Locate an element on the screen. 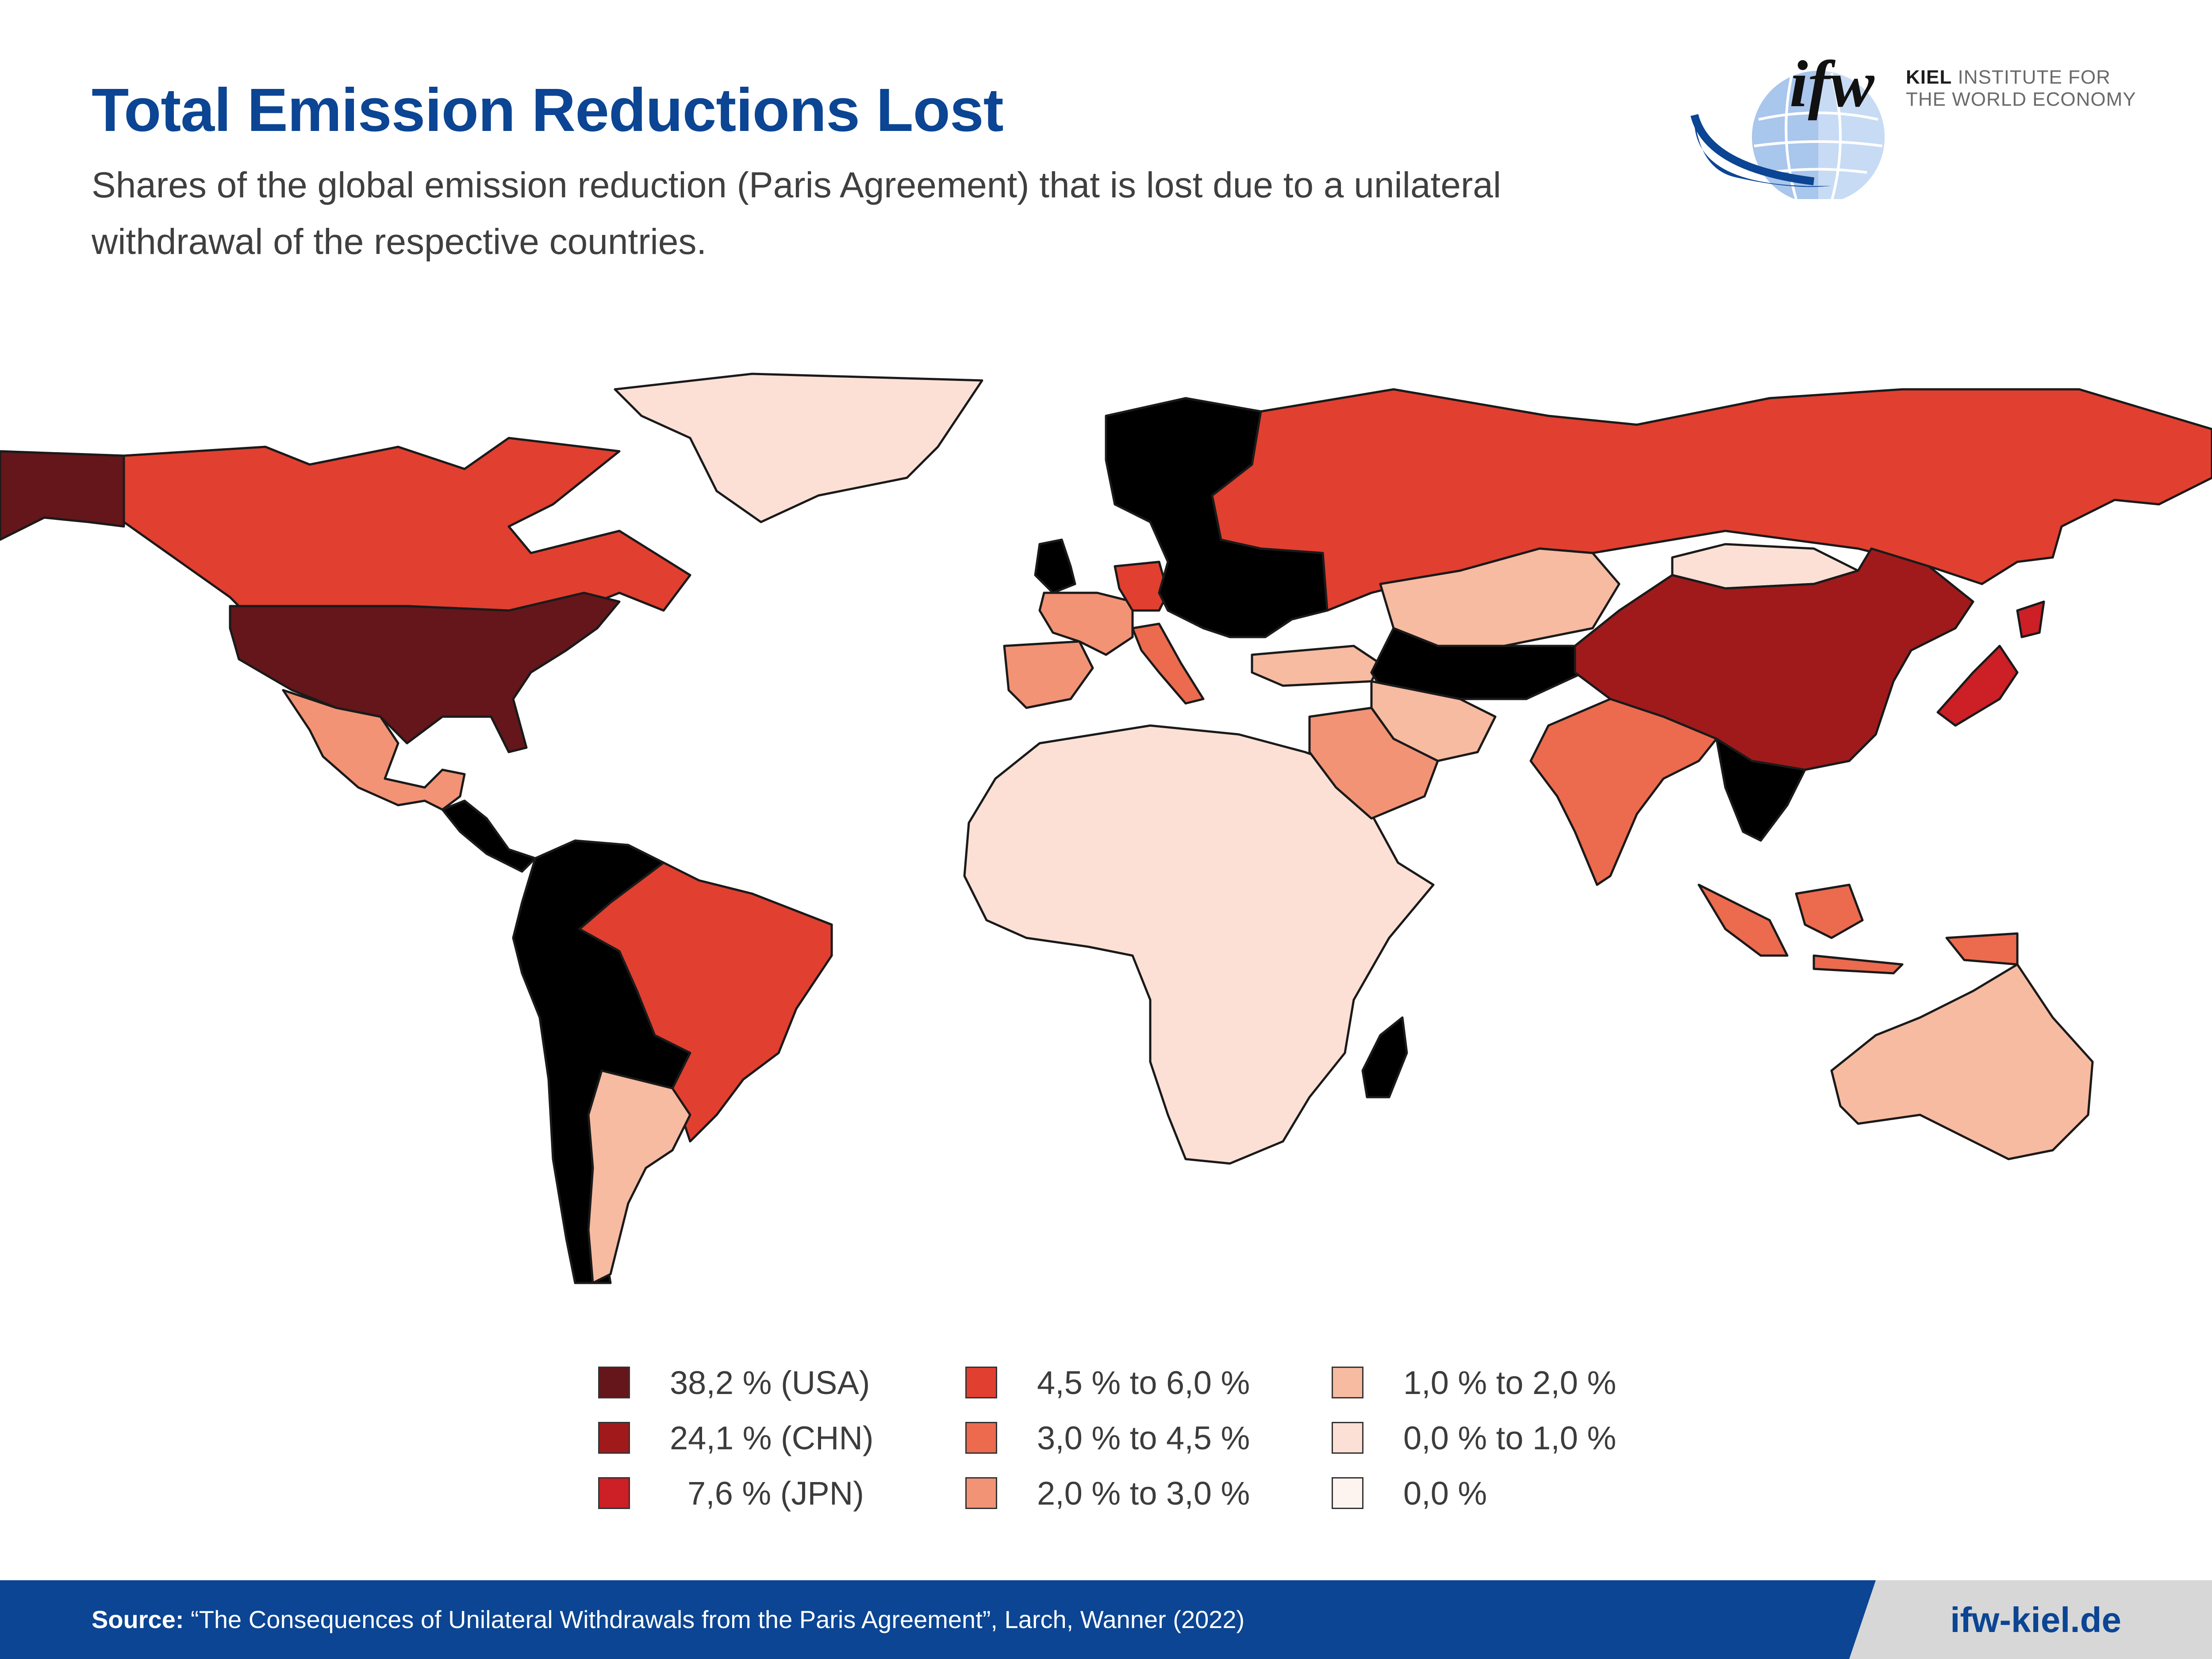  site-link: ifw-kiel.de is located at coordinates (2035, 1620).